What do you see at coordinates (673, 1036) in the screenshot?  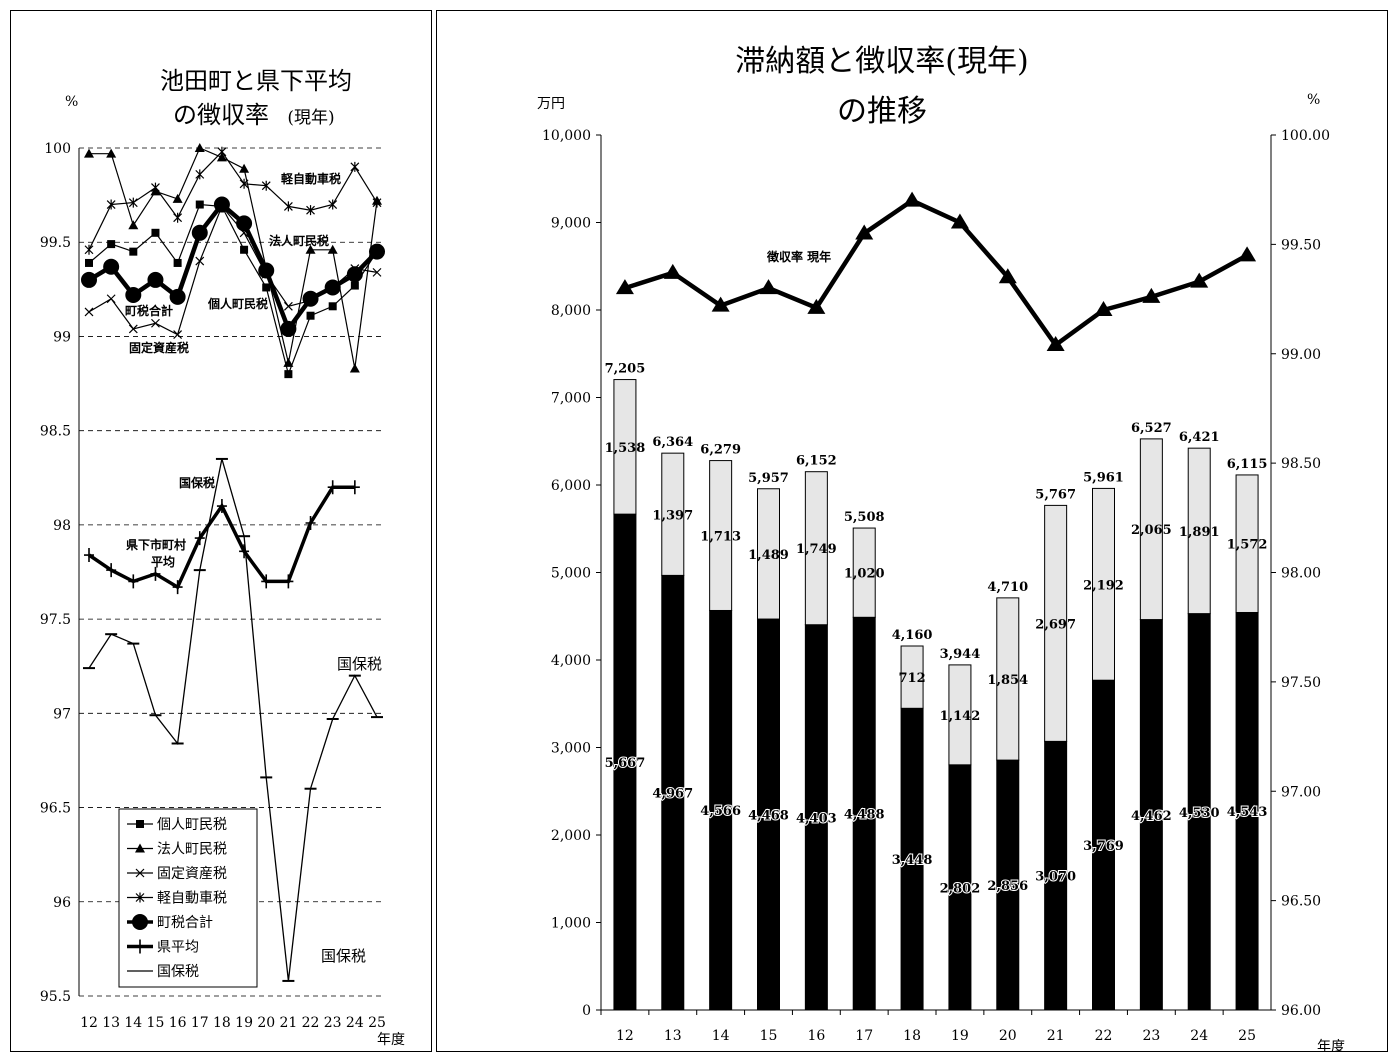 I see `right-x-tick-label: 13` at bounding box center [673, 1036].